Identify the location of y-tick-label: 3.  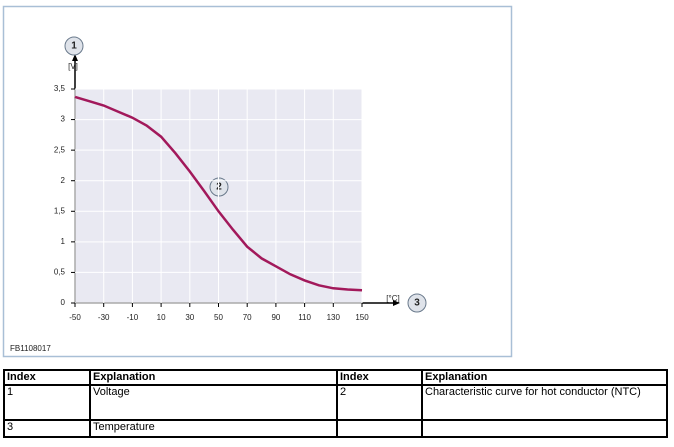
(63, 119).